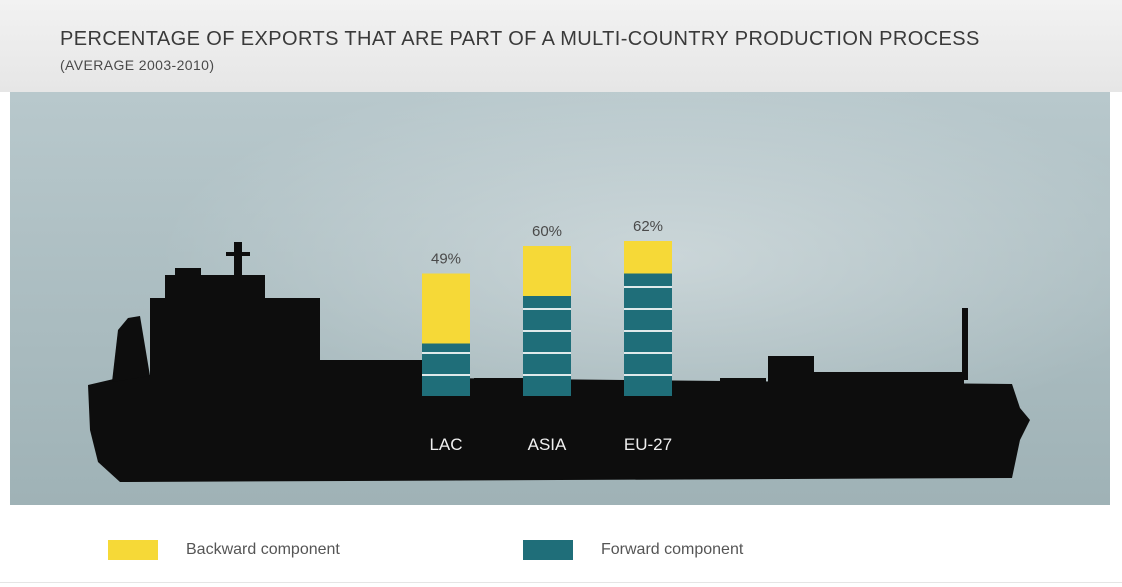 The width and height of the screenshot is (1122, 587). What do you see at coordinates (446, 308) in the screenshot?
I see `bar-backward-lac` at bounding box center [446, 308].